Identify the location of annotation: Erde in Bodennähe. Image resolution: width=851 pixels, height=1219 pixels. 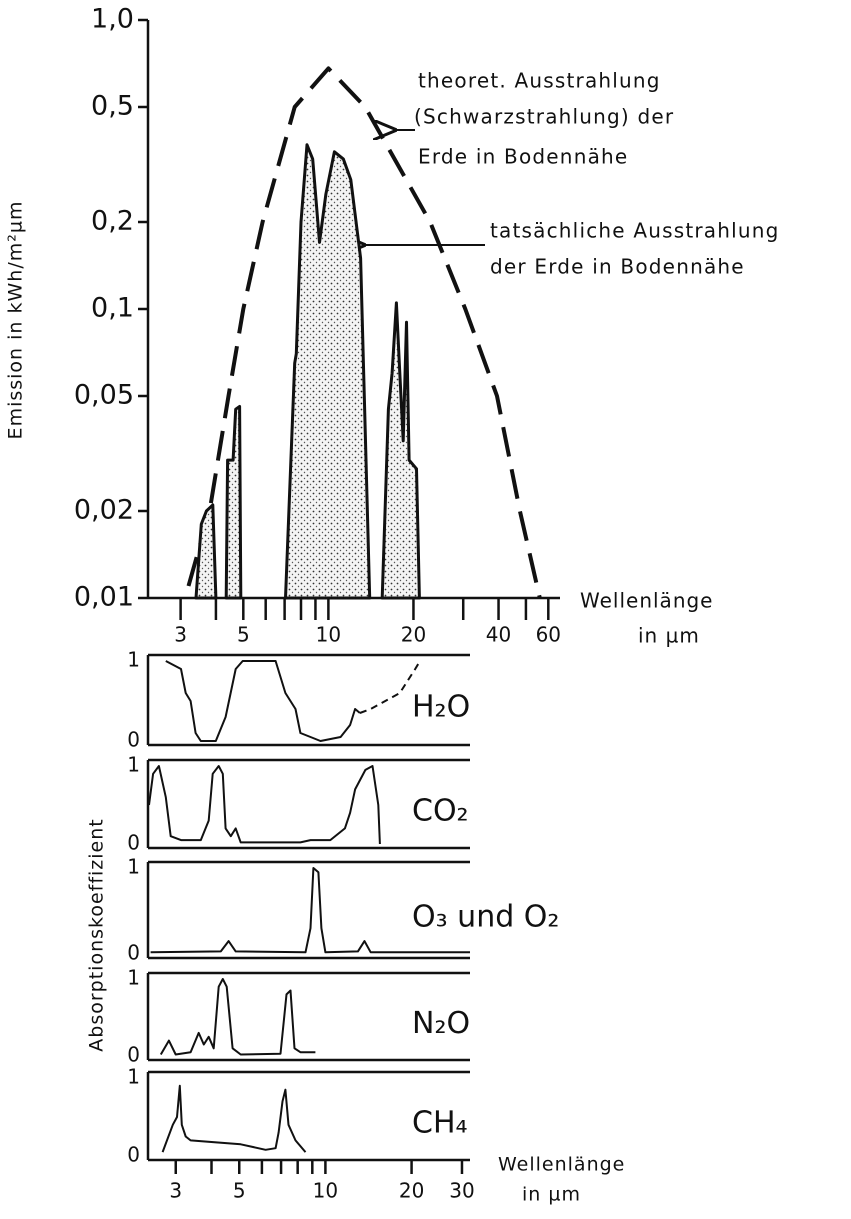
(523, 157).